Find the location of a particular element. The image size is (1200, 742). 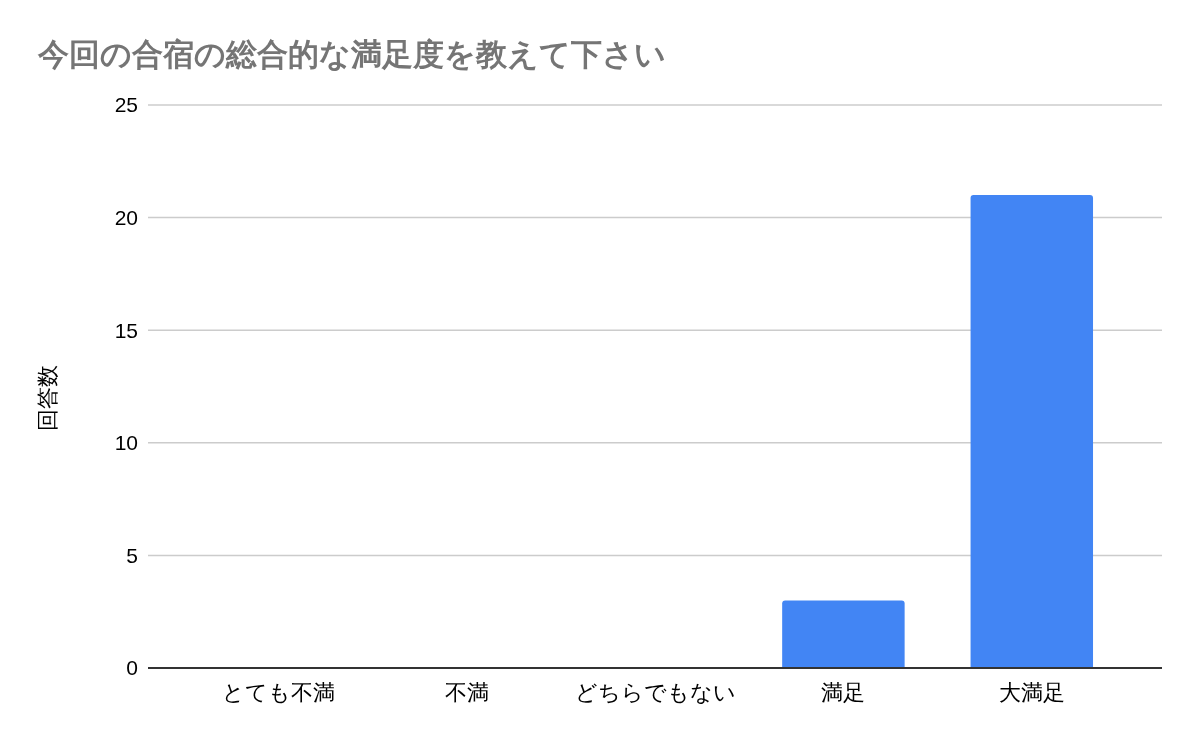

x-tick-label: 満足 is located at coordinates (843, 692).